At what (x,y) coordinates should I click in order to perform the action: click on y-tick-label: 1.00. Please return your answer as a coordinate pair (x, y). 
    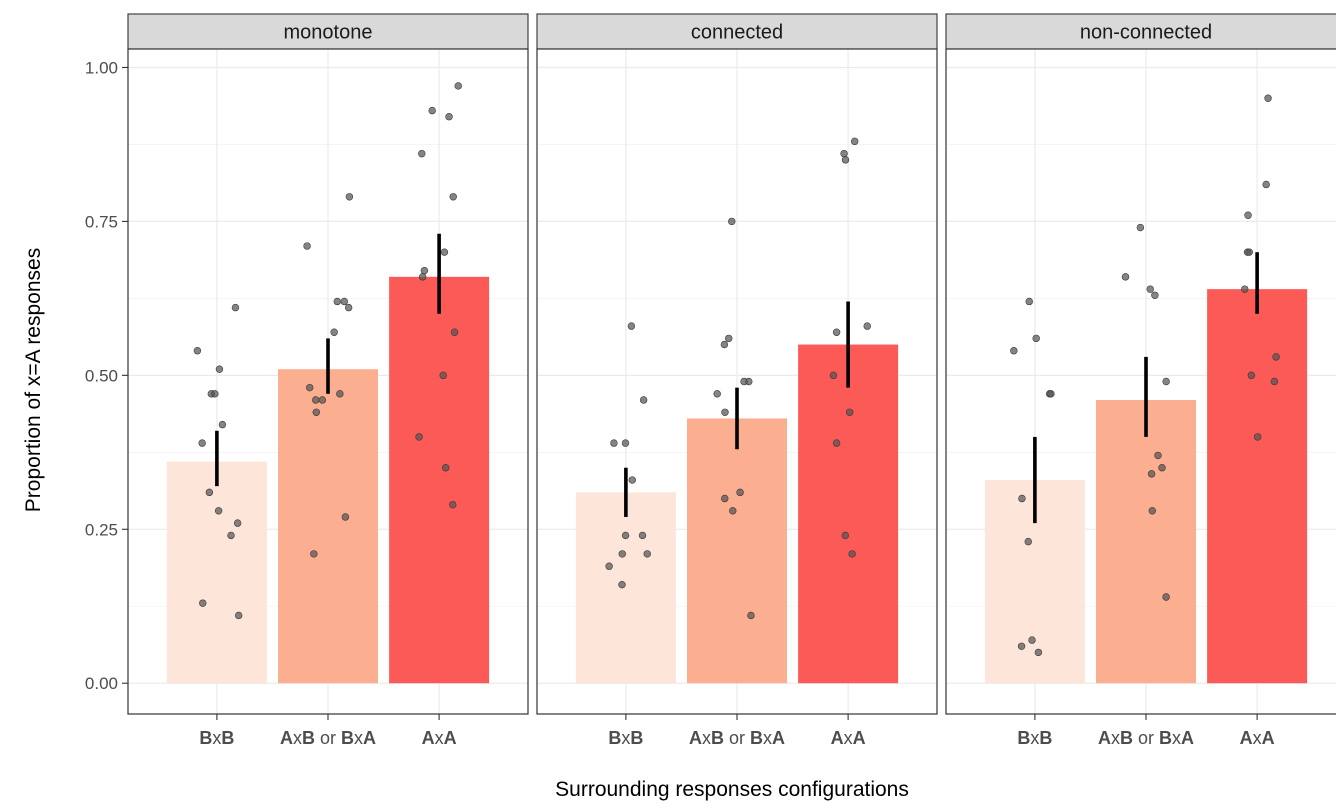
    Looking at the image, I should click on (101, 67).